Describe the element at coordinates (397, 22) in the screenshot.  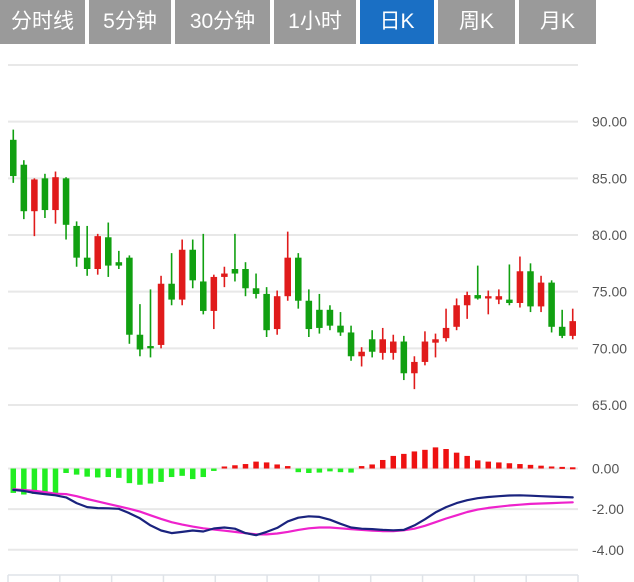
I see `tab-period-4: 日K` at that location.